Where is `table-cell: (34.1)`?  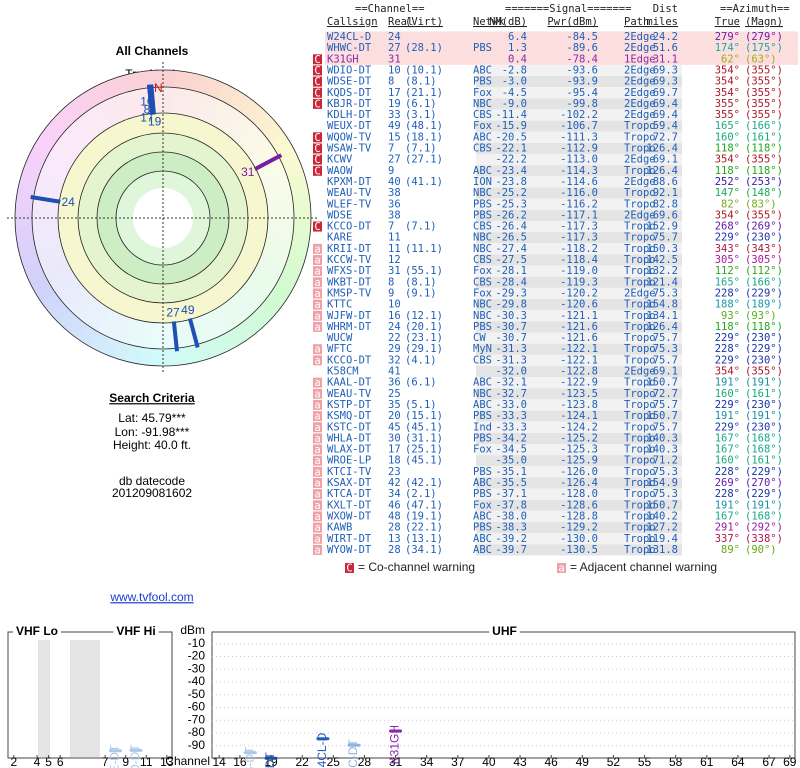
table-cell: (34.1) is located at coordinates (424, 550).